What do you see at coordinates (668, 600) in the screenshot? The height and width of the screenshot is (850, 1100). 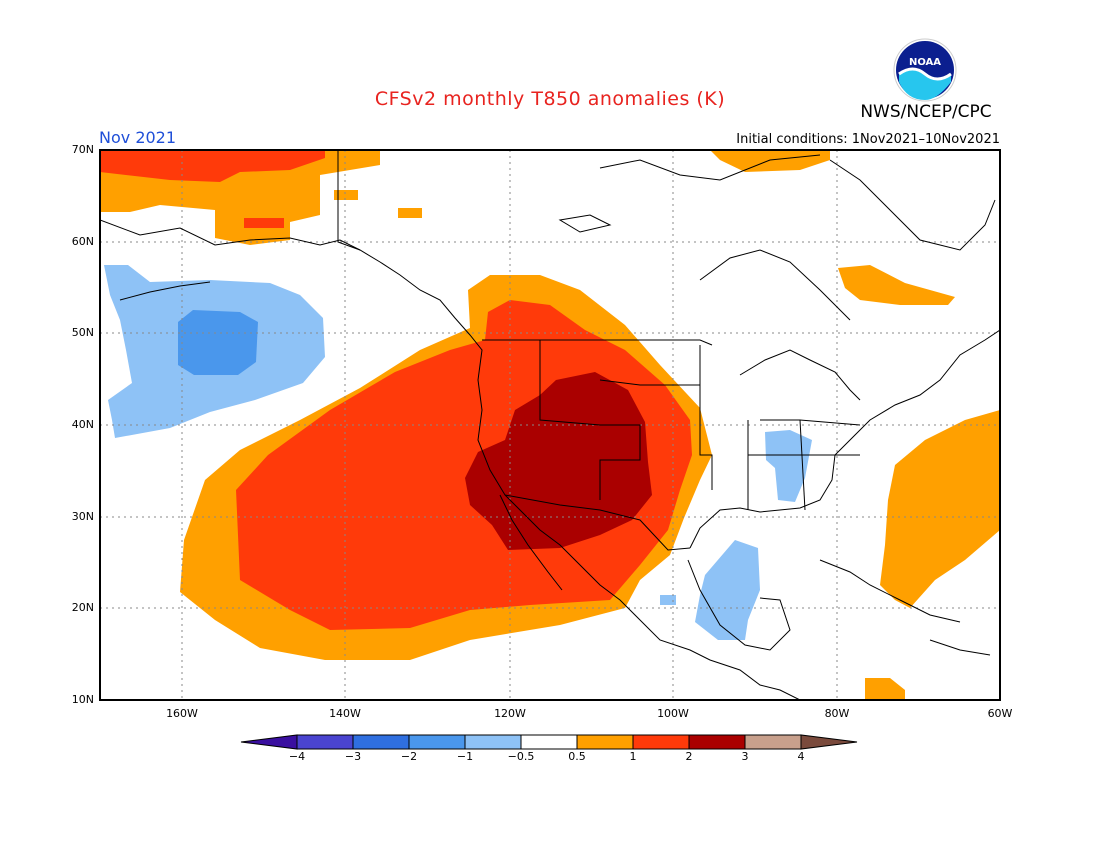 I see `small-cold-patch` at bounding box center [668, 600].